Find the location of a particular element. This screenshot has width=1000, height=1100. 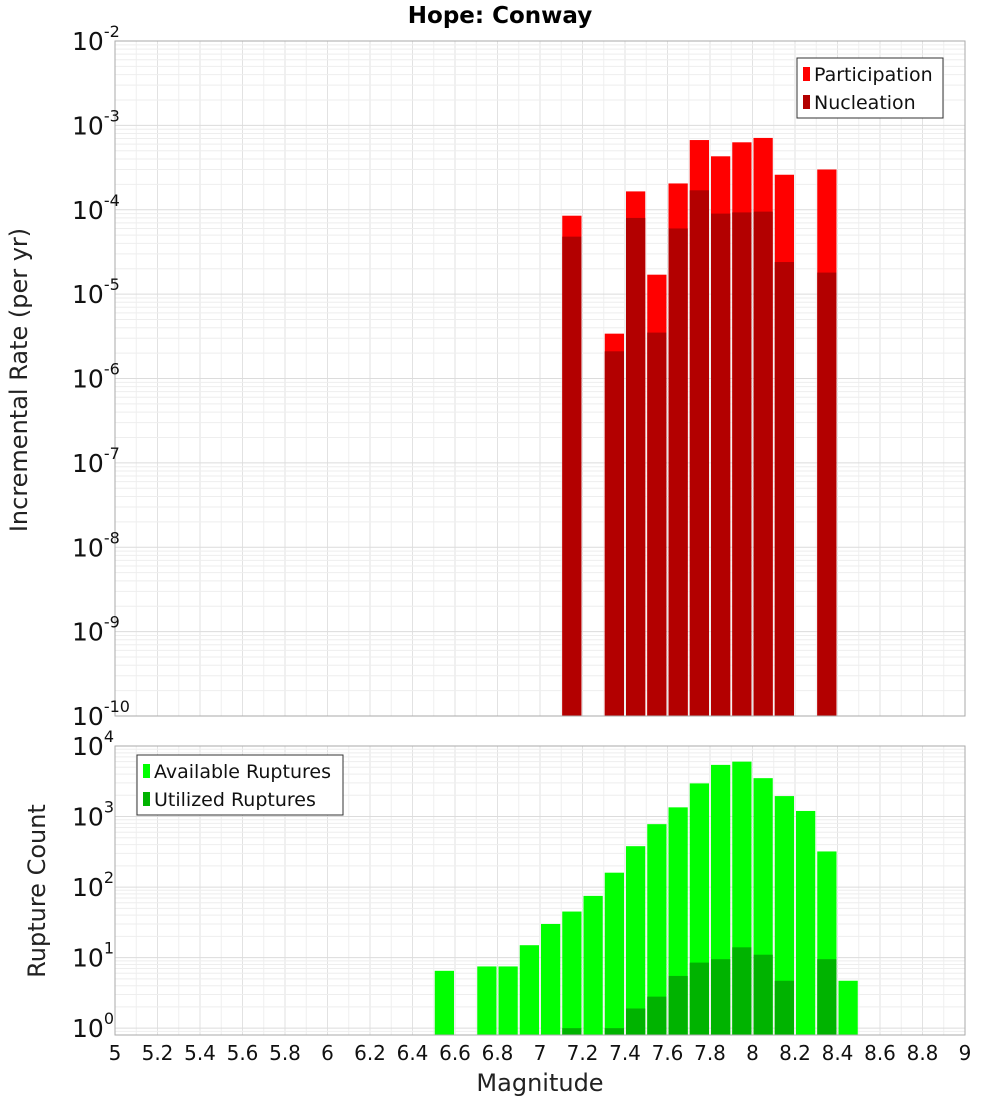

x-tick-label: 7.6 is located at coordinates (668, 1053).